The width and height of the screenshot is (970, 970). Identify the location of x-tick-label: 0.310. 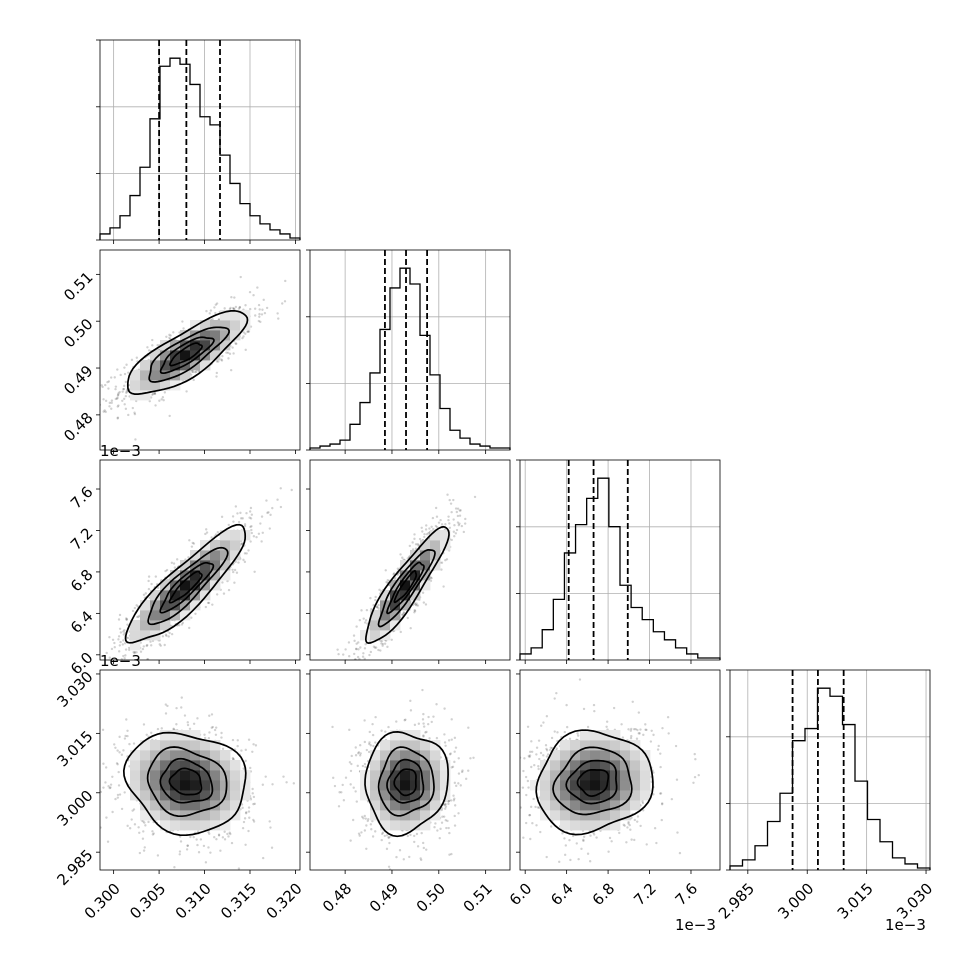
(193, 901).